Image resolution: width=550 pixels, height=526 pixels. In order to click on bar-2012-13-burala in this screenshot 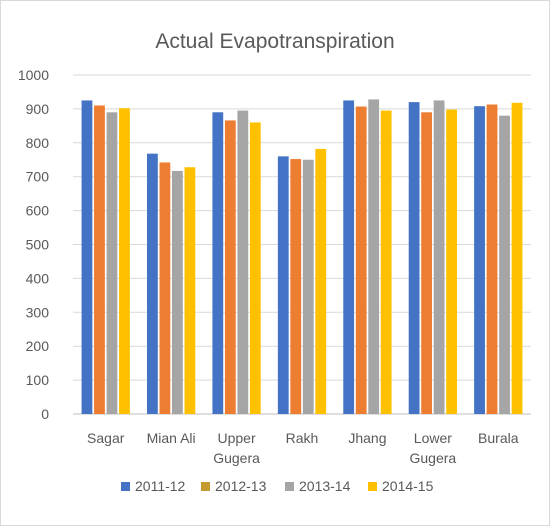, I will do `click(492, 259)`.